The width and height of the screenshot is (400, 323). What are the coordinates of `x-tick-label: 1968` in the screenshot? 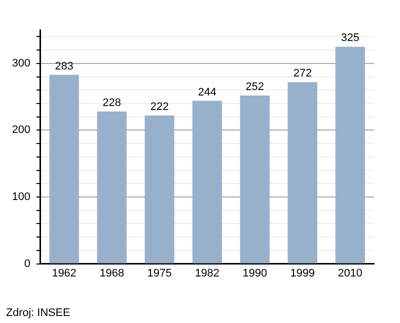 It's located at (112, 273).